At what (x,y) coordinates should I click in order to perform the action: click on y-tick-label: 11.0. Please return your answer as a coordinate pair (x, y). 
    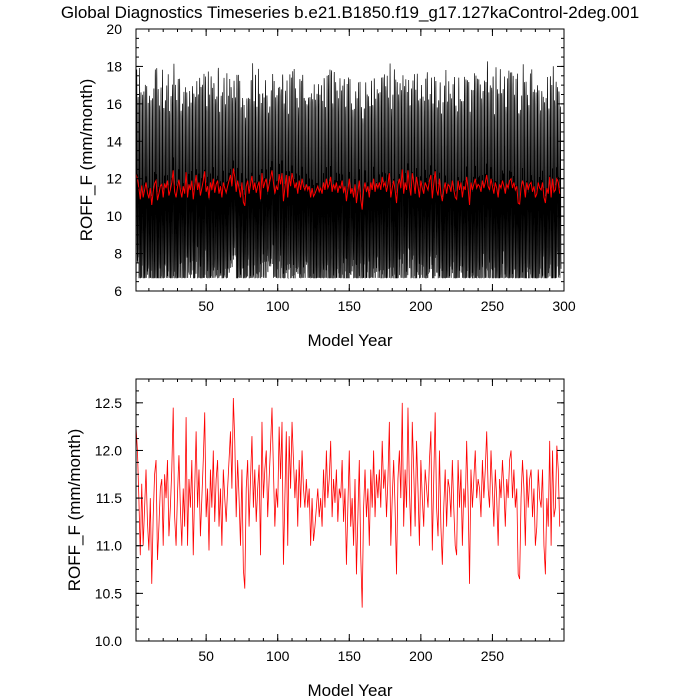
    Looking at the image, I should click on (109, 546).